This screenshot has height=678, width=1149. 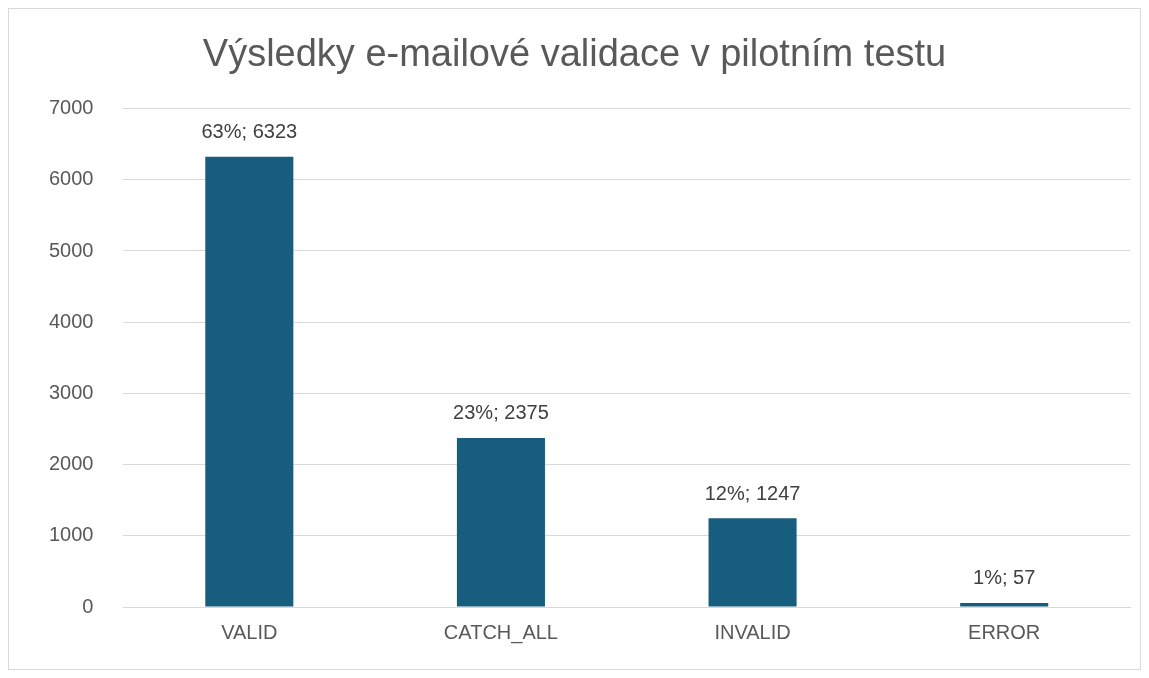 I want to click on data-label: 12%; 1247, so click(x=752, y=492).